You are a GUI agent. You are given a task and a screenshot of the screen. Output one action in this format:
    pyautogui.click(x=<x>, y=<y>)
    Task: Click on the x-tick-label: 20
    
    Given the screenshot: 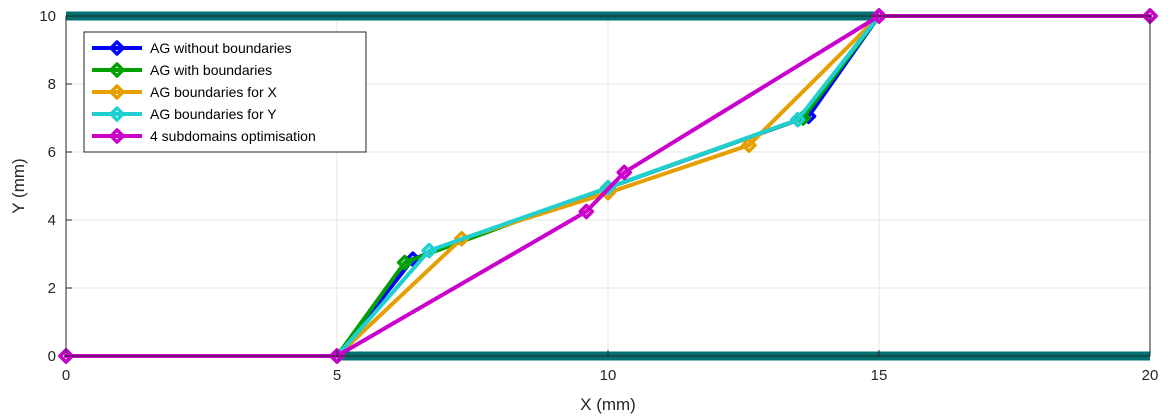 What is the action you would take?
    pyautogui.click(x=1150, y=375)
    